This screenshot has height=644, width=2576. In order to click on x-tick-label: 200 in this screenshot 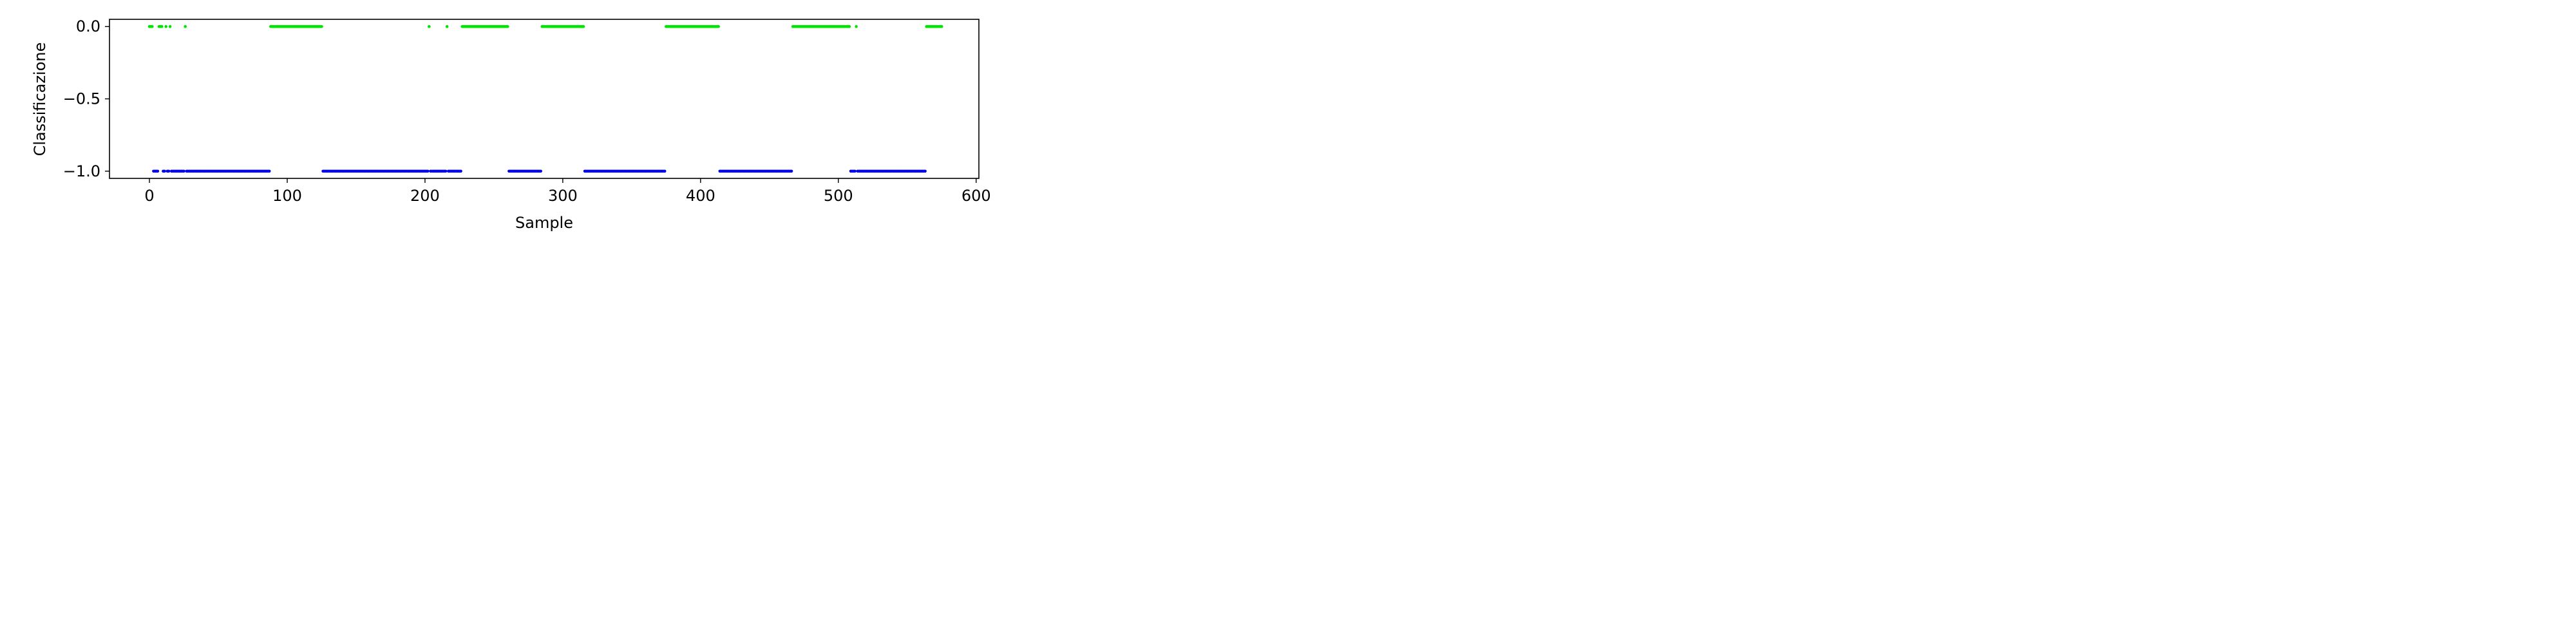, I will do `click(425, 196)`.